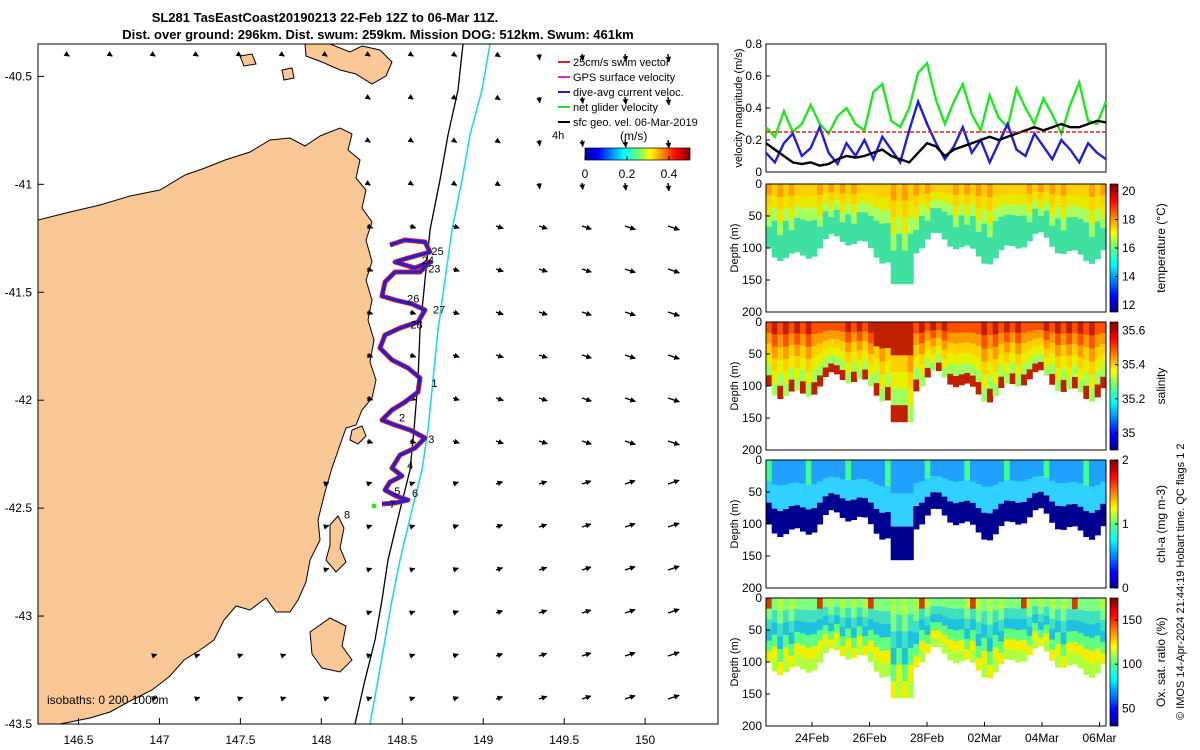  Describe the element at coordinates (402, 418) in the screenshot. I see `day-label: 2` at that location.